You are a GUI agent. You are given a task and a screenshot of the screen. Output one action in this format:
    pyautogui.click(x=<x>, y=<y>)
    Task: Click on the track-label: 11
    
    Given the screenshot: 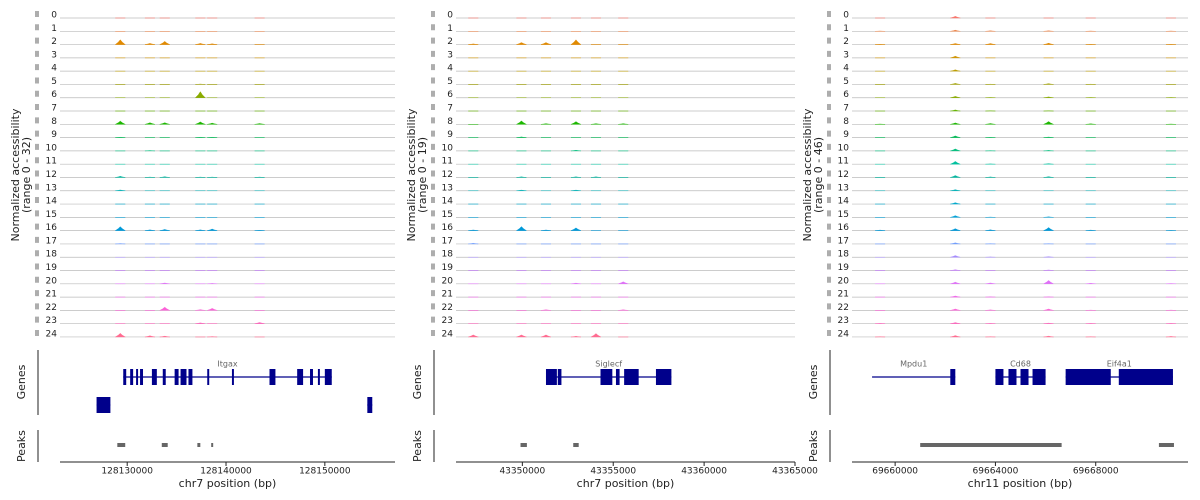 What is the action you would take?
    pyautogui.click(x=843, y=162)
    